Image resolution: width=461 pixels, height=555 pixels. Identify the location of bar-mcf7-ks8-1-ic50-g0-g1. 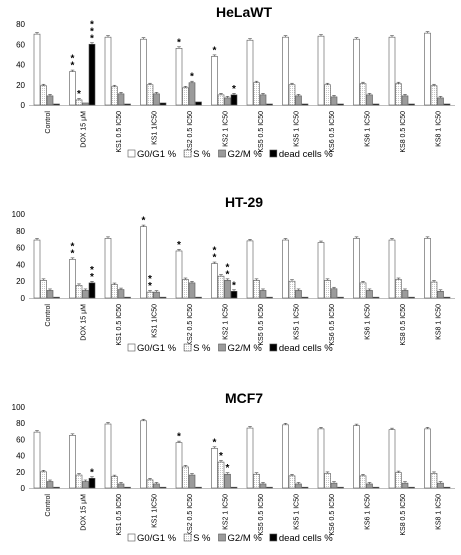
(427, 458).